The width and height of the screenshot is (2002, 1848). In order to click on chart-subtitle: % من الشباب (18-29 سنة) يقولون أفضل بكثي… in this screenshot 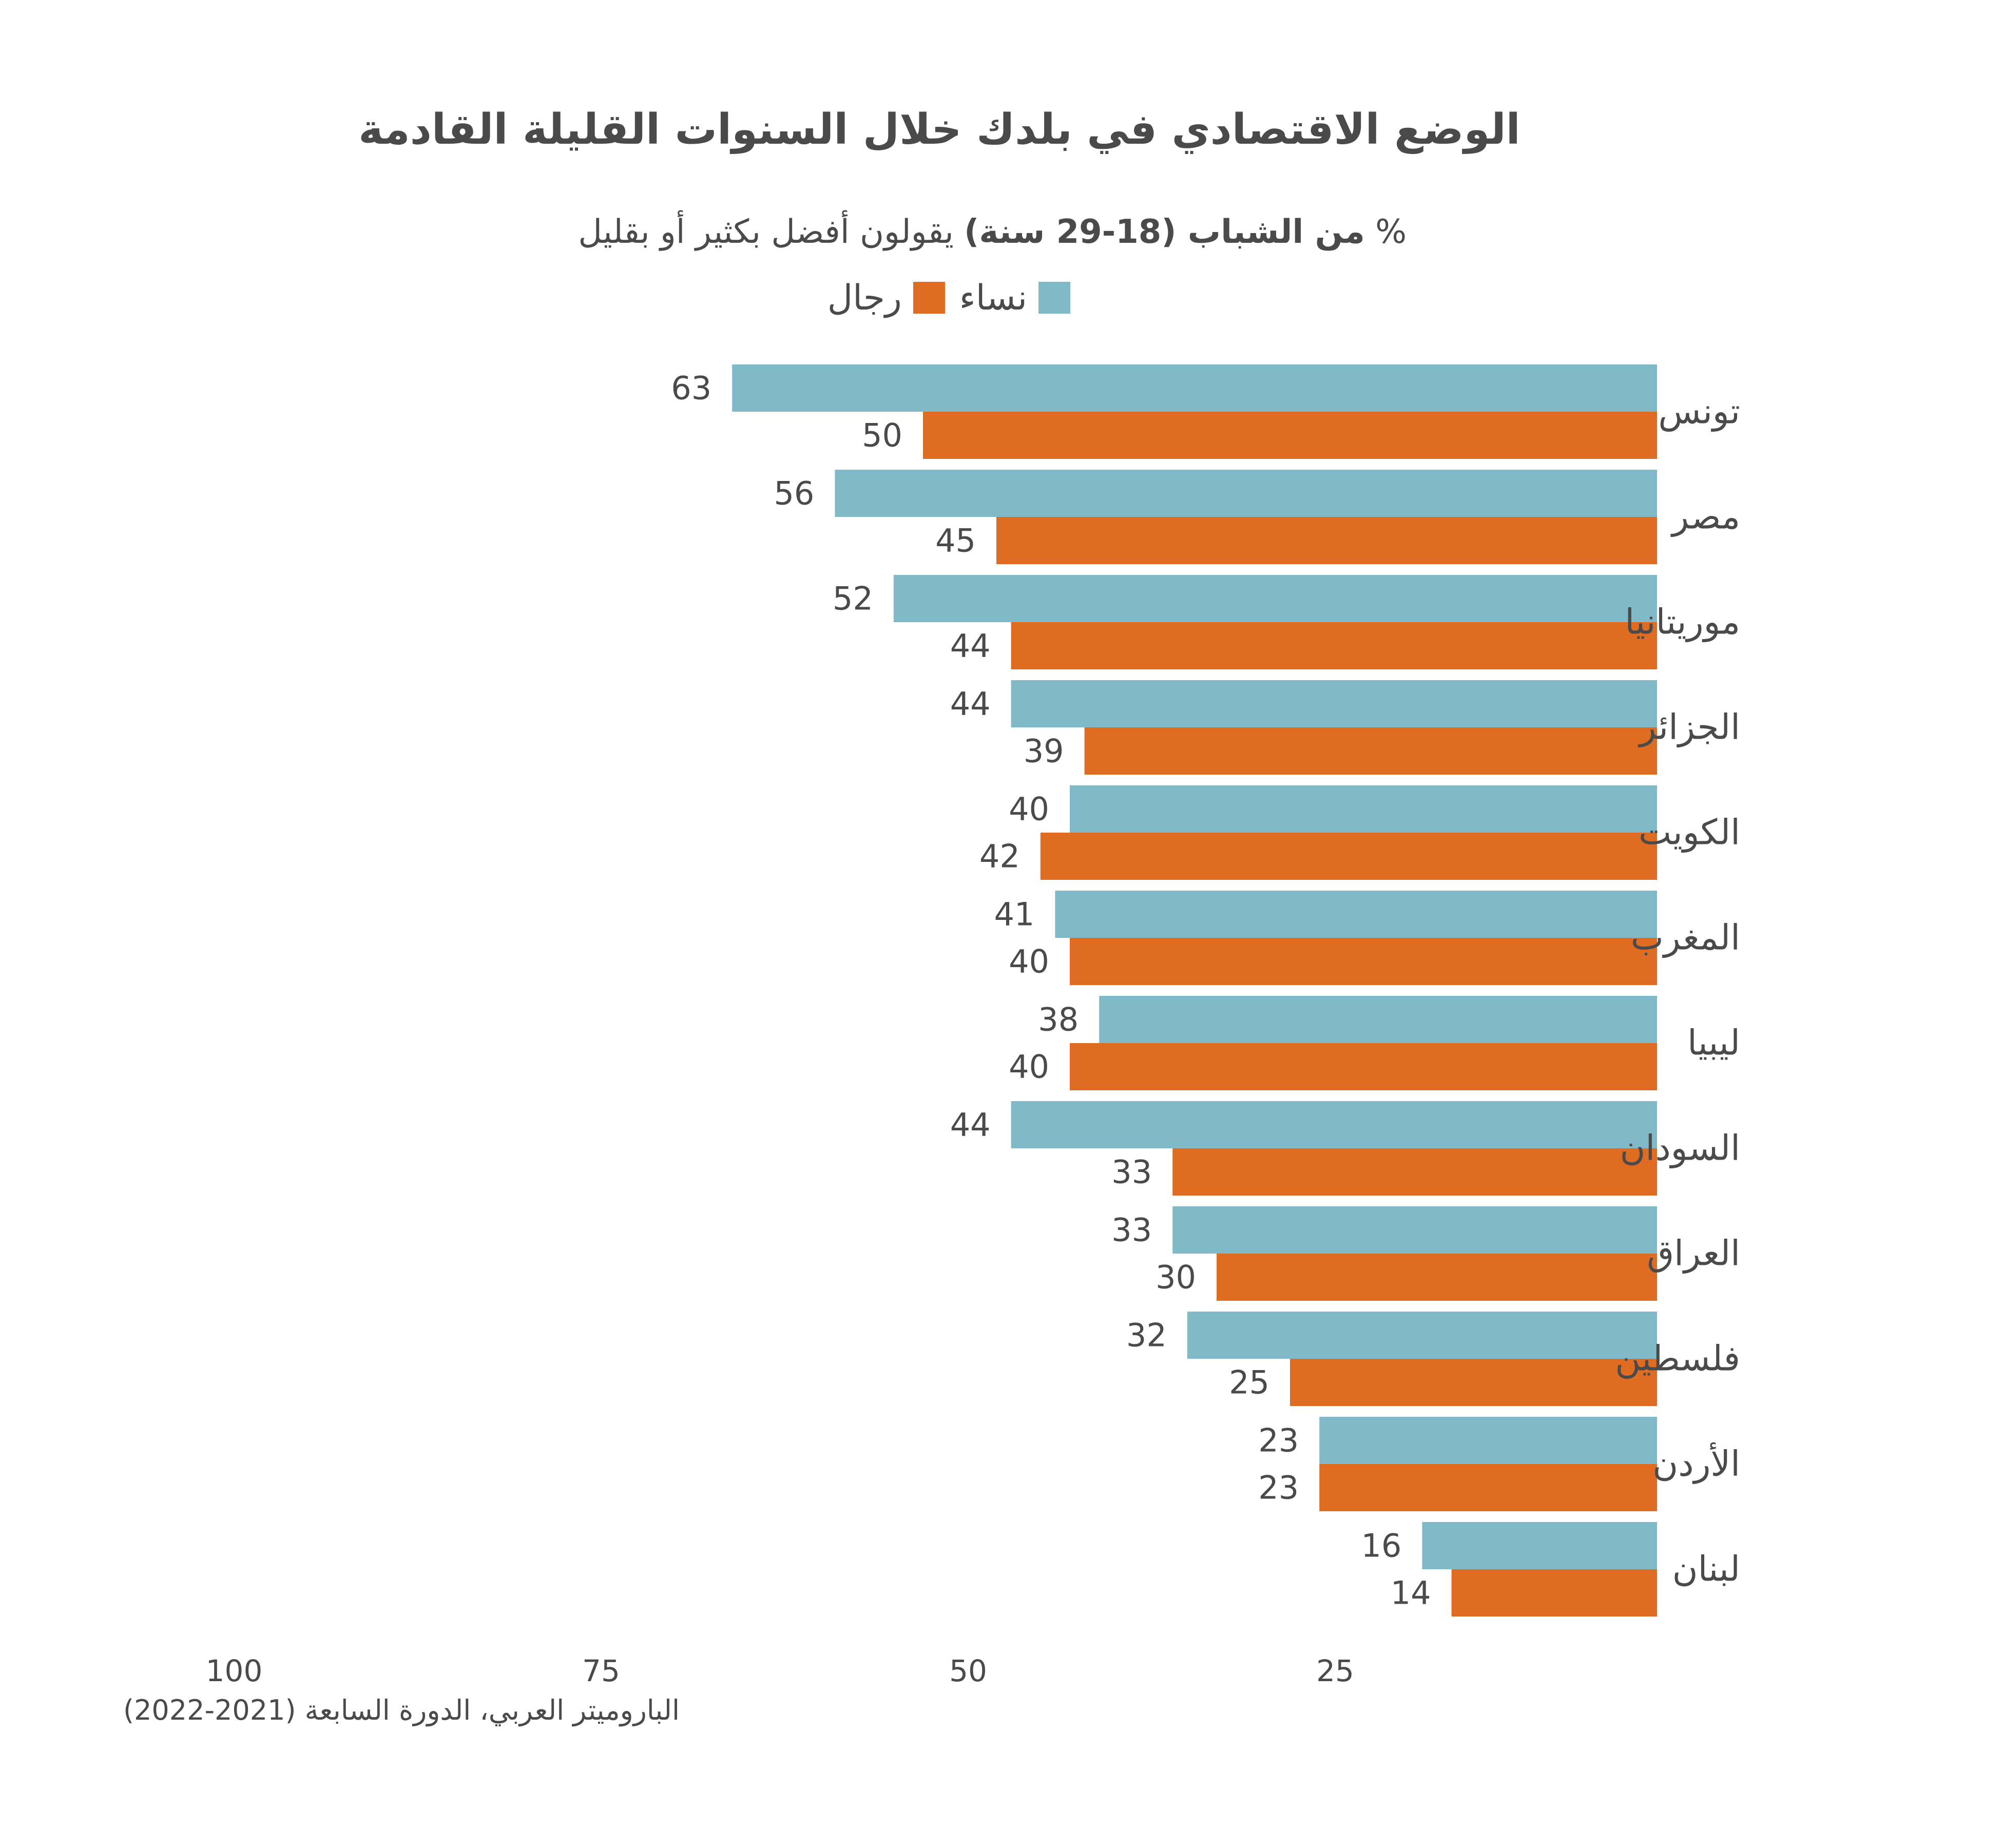, I will do `click(924, 232)`.